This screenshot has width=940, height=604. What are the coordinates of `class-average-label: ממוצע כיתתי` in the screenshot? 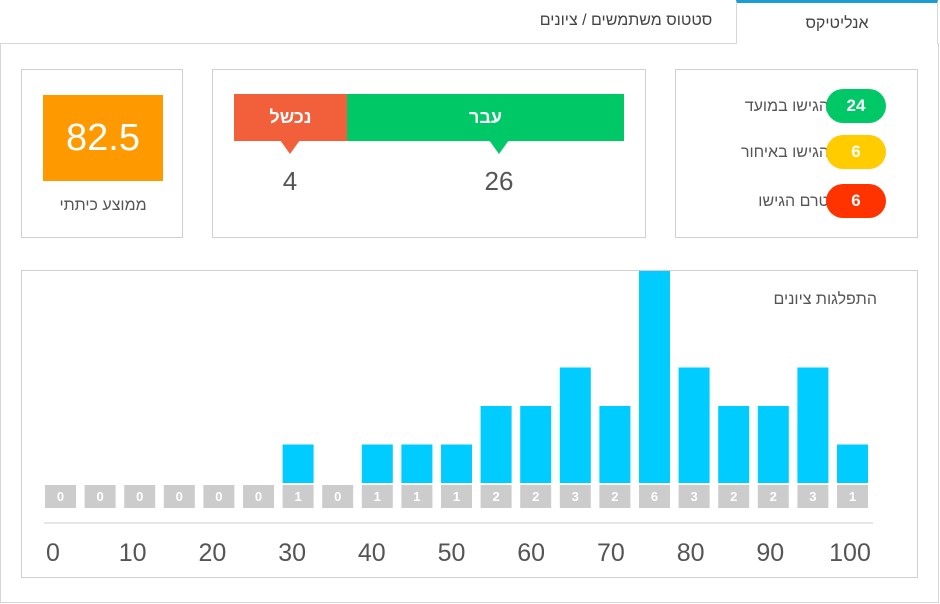 It's located at (103, 205).